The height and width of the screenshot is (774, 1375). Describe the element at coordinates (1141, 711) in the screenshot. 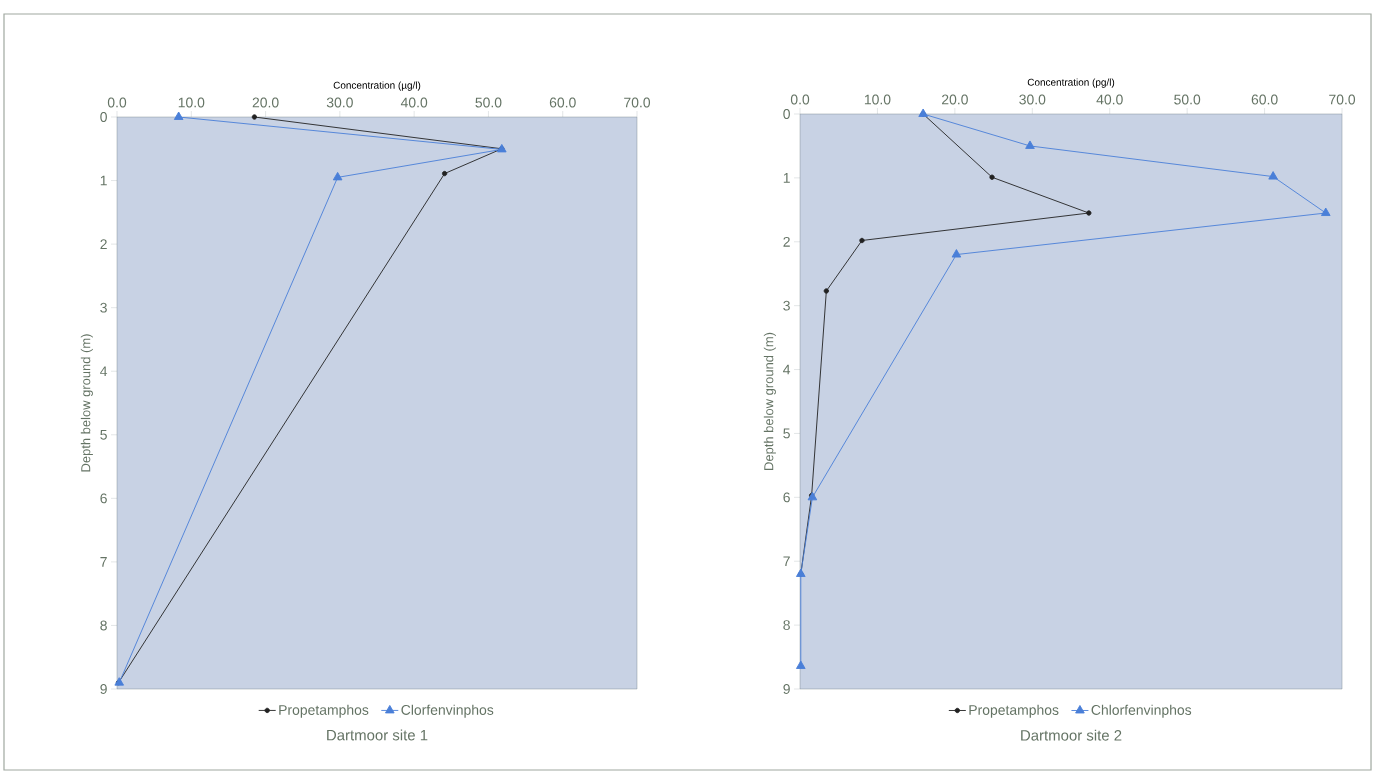

I see `legend-label: Chlorfenvinphos` at that location.